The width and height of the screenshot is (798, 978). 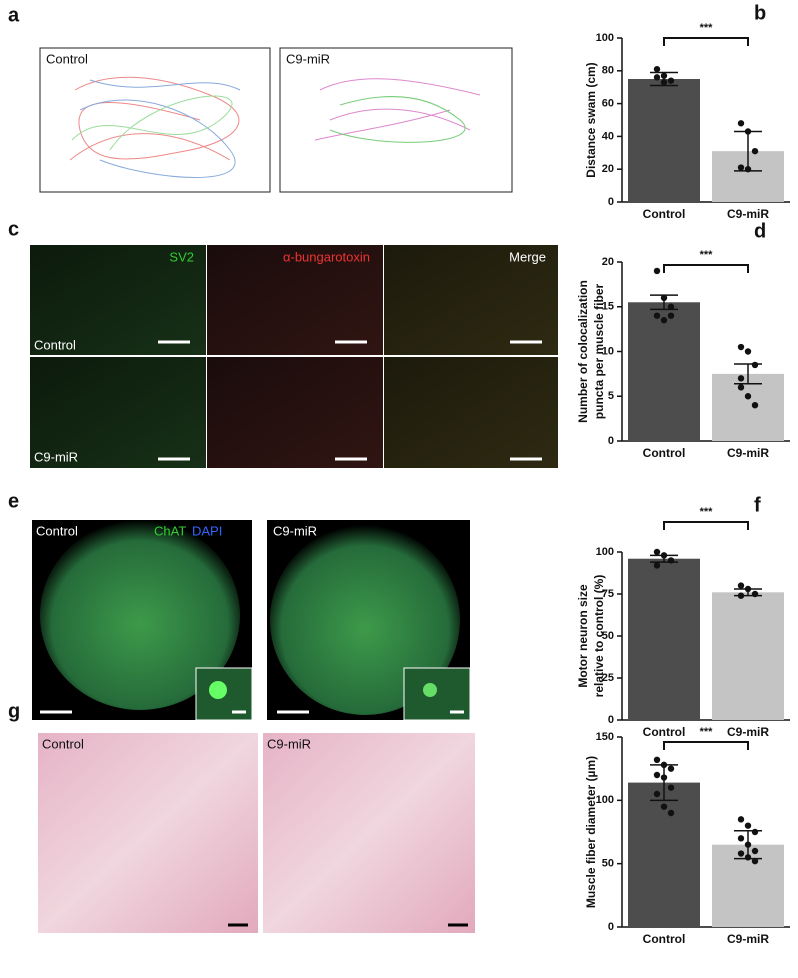 I want to click on y-tick-label: 150, so click(x=605, y=737).